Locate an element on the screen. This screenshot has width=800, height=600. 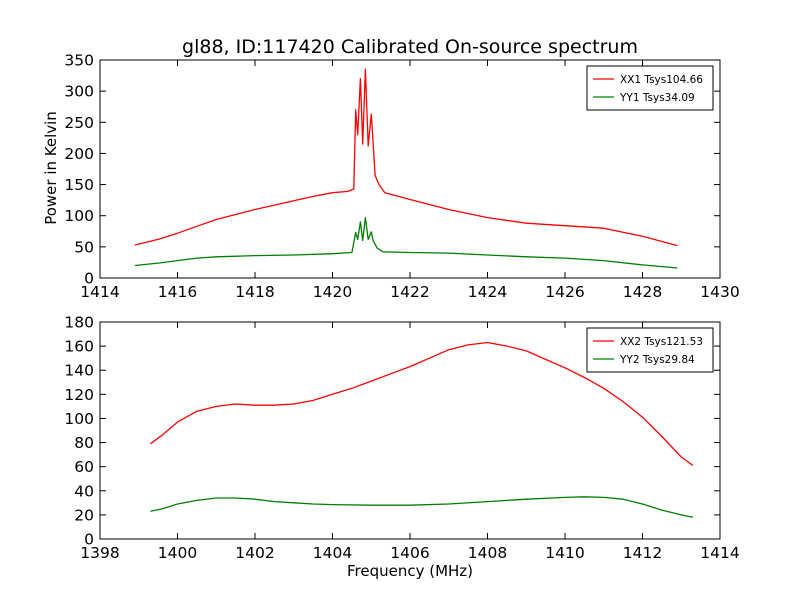
legend: XX2 Tsys121.53 YY2 Tsys29.84 is located at coordinates (650, 350).